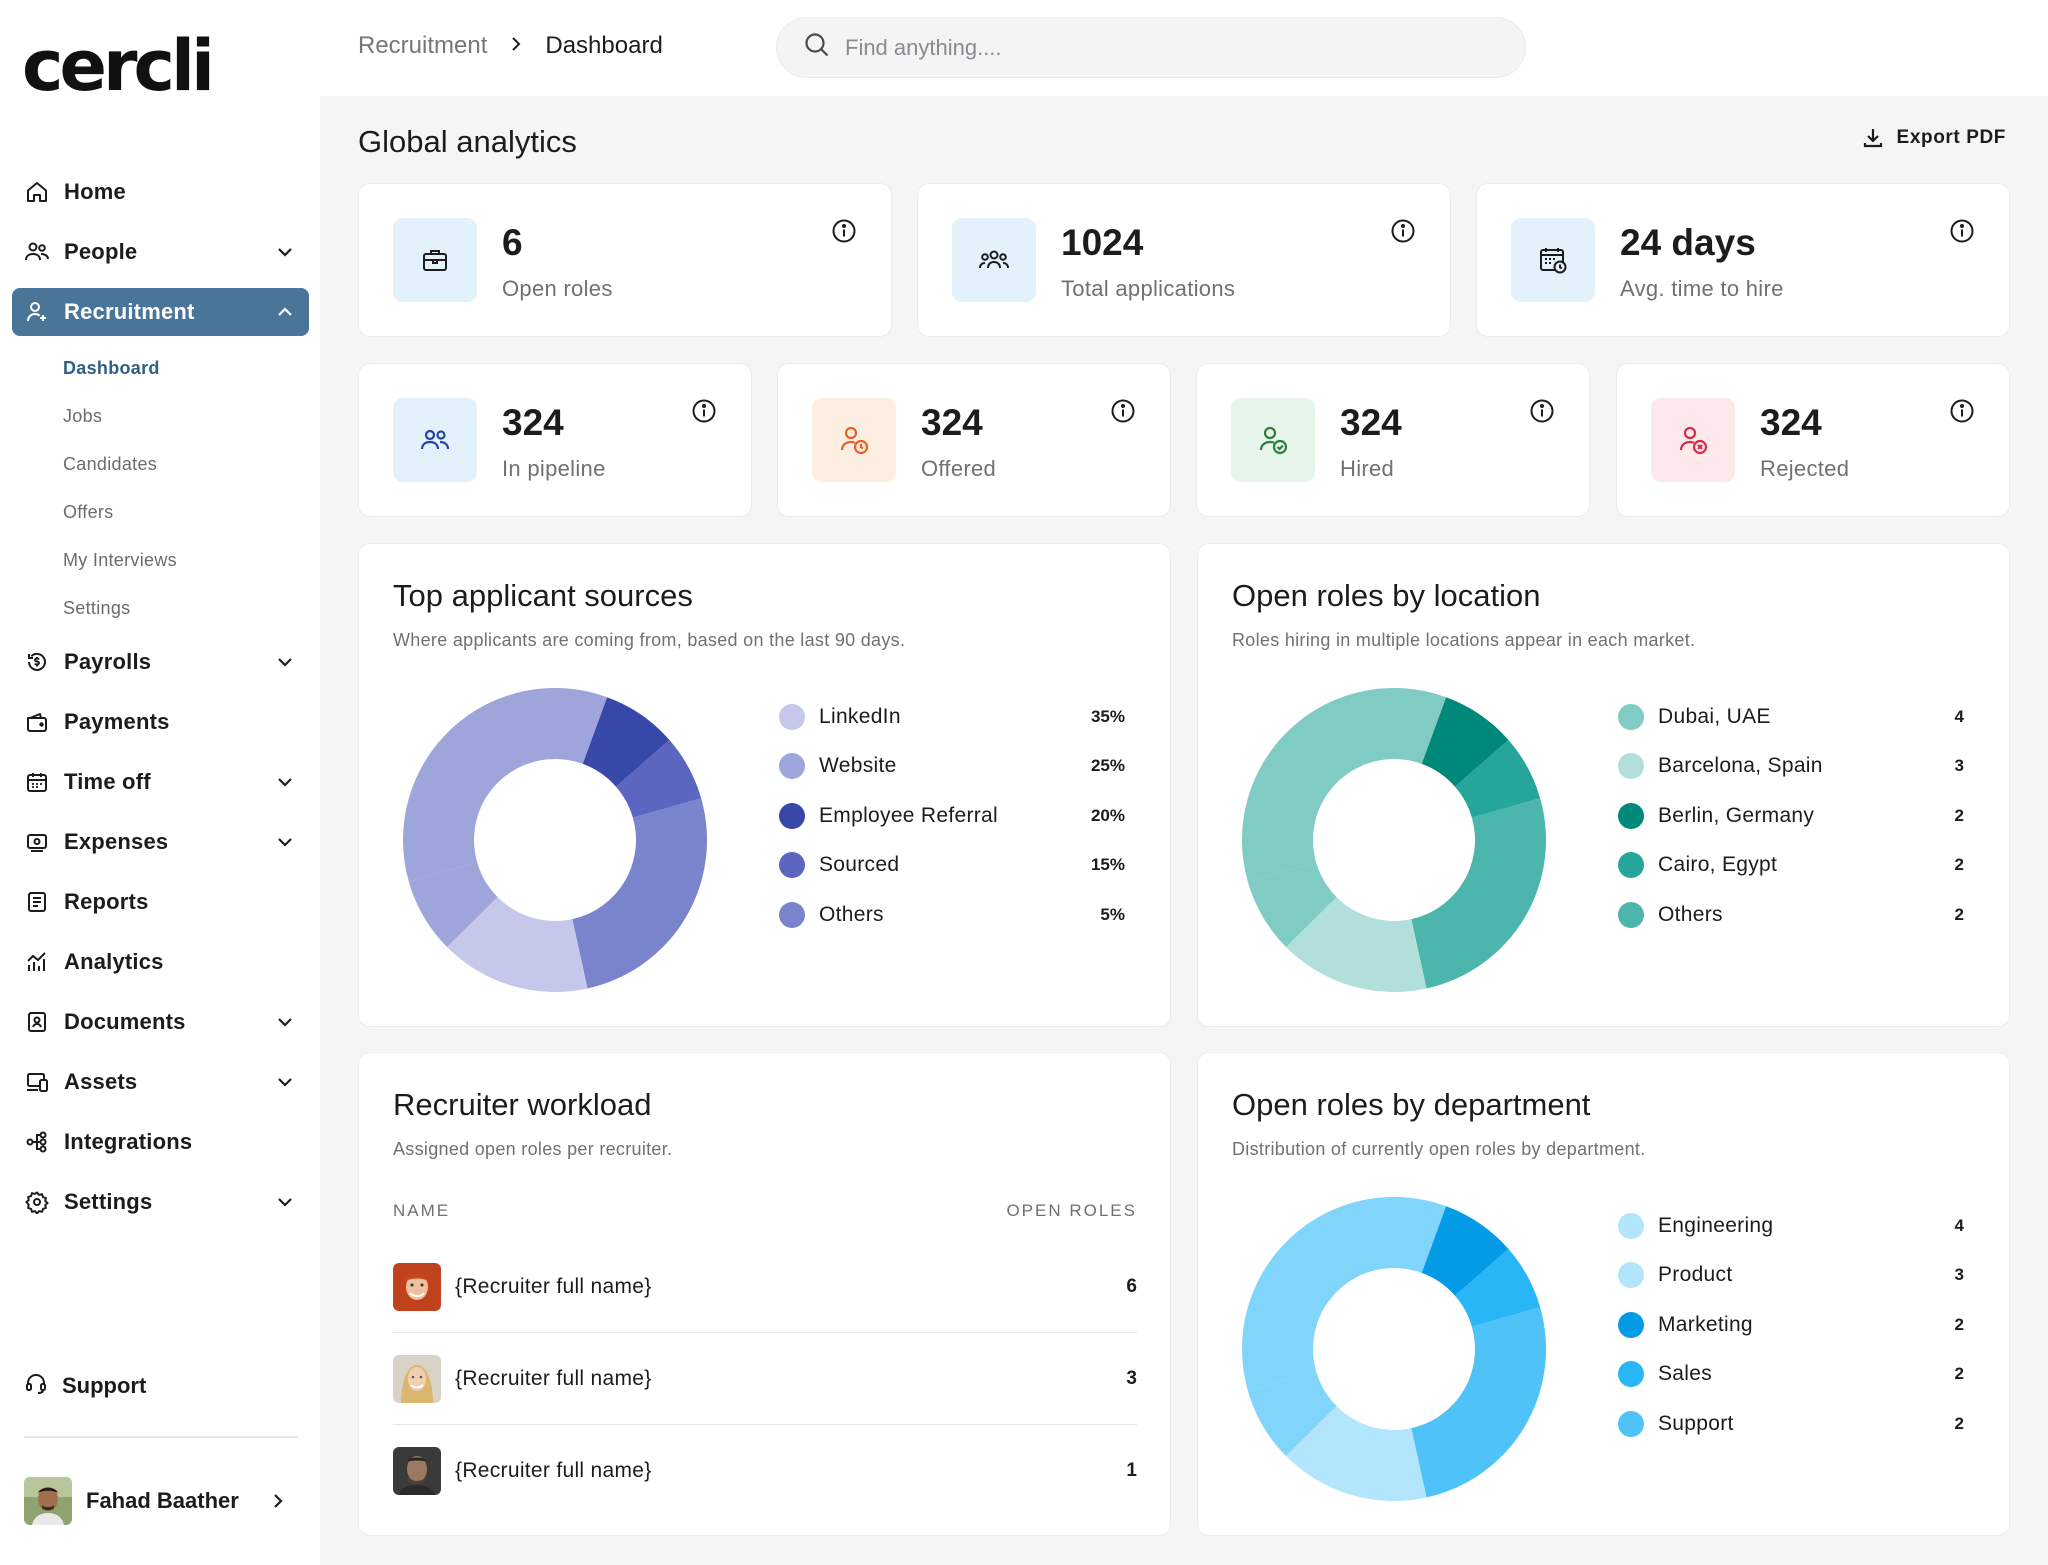 The height and width of the screenshot is (1565, 2048). Describe the element at coordinates (160, 192) in the screenshot. I see `sidebar-item-home: Home` at that location.